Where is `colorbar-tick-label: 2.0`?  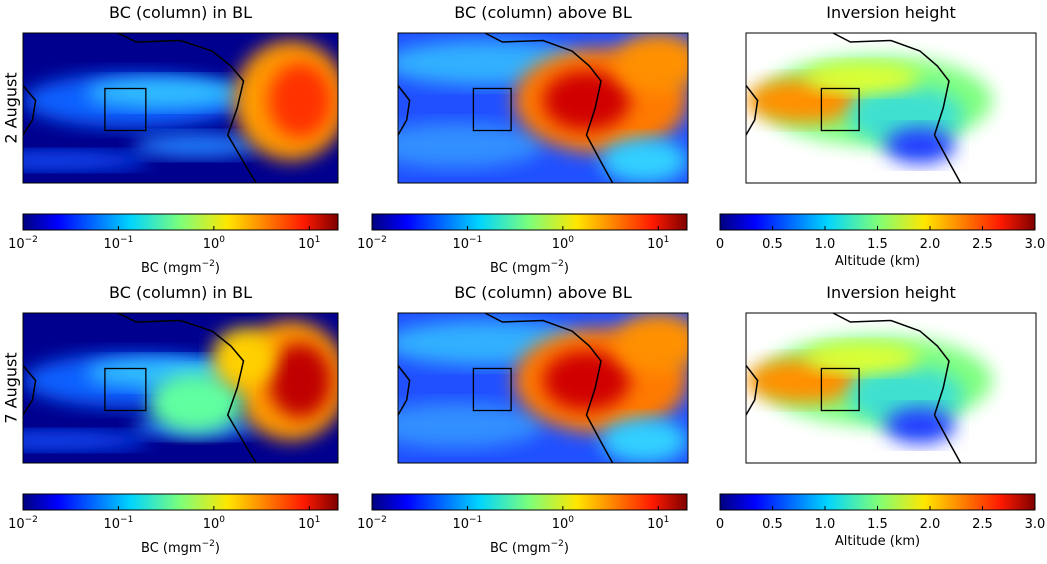
colorbar-tick-label: 2.0 is located at coordinates (930, 244).